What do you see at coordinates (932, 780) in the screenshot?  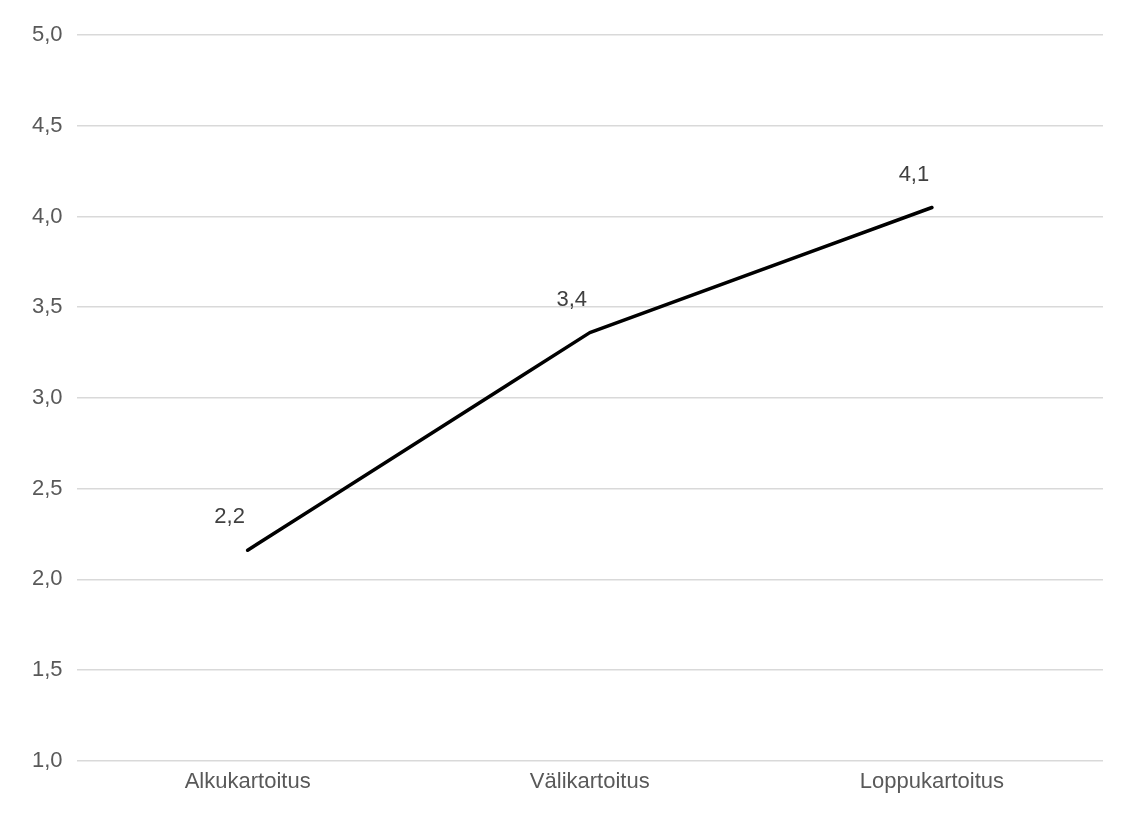 I see `x-tick-label: Loppukartoitus` at bounding box center [932, 780].